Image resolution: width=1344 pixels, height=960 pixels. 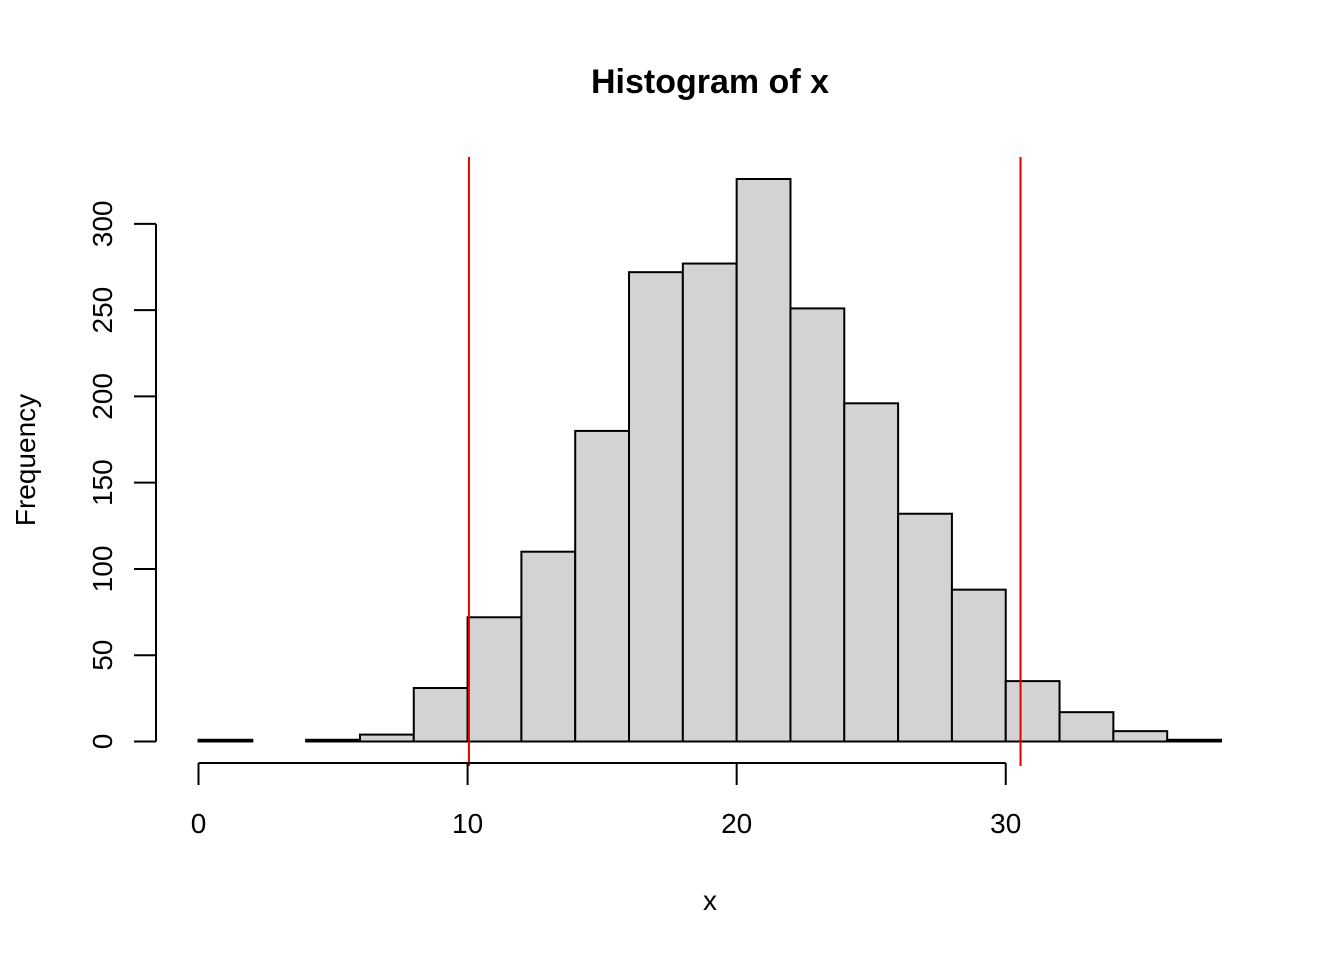 What do you see at coordinates (122, 475) in the screenshot?
I see `y-axis: 0 50 100 150 200 250 300` at bounding box center [122, 475].